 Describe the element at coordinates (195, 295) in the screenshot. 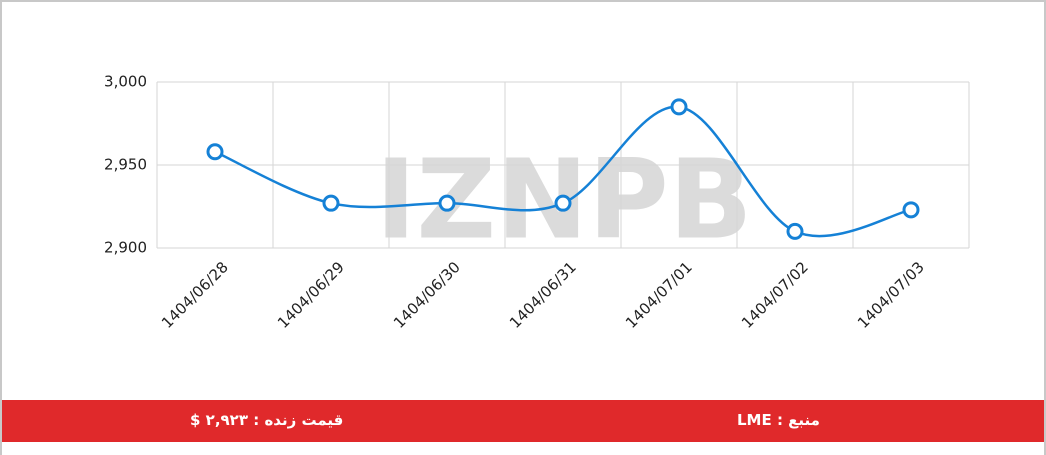

I see `x-tick-label: 1404/06/28` at that location.